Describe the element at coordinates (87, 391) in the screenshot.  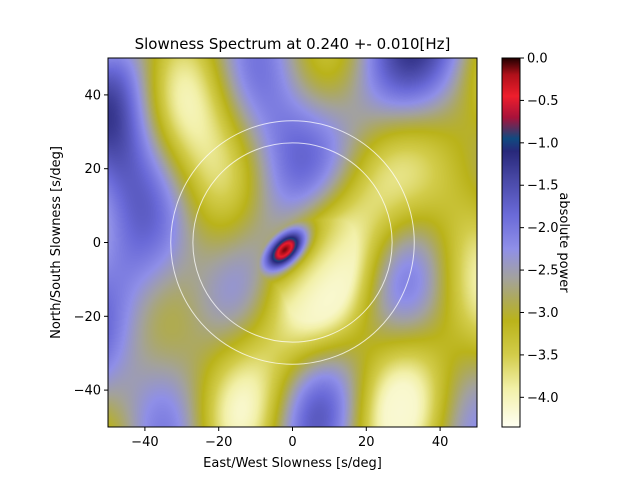
I see `y-tick-label: −40` at that location.